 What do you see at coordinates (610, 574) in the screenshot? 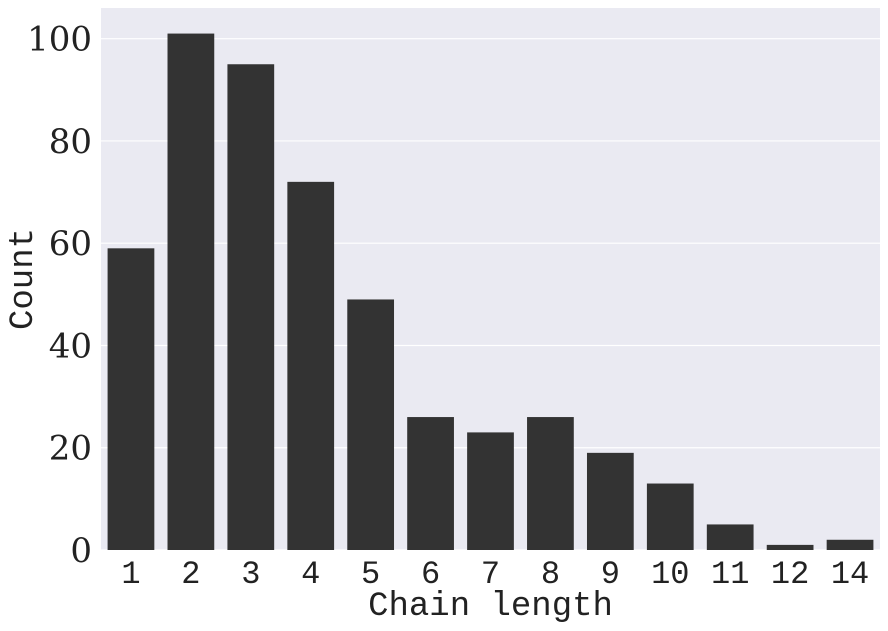
I see `x-tick-label: 9` at bounding box center [610, 574].